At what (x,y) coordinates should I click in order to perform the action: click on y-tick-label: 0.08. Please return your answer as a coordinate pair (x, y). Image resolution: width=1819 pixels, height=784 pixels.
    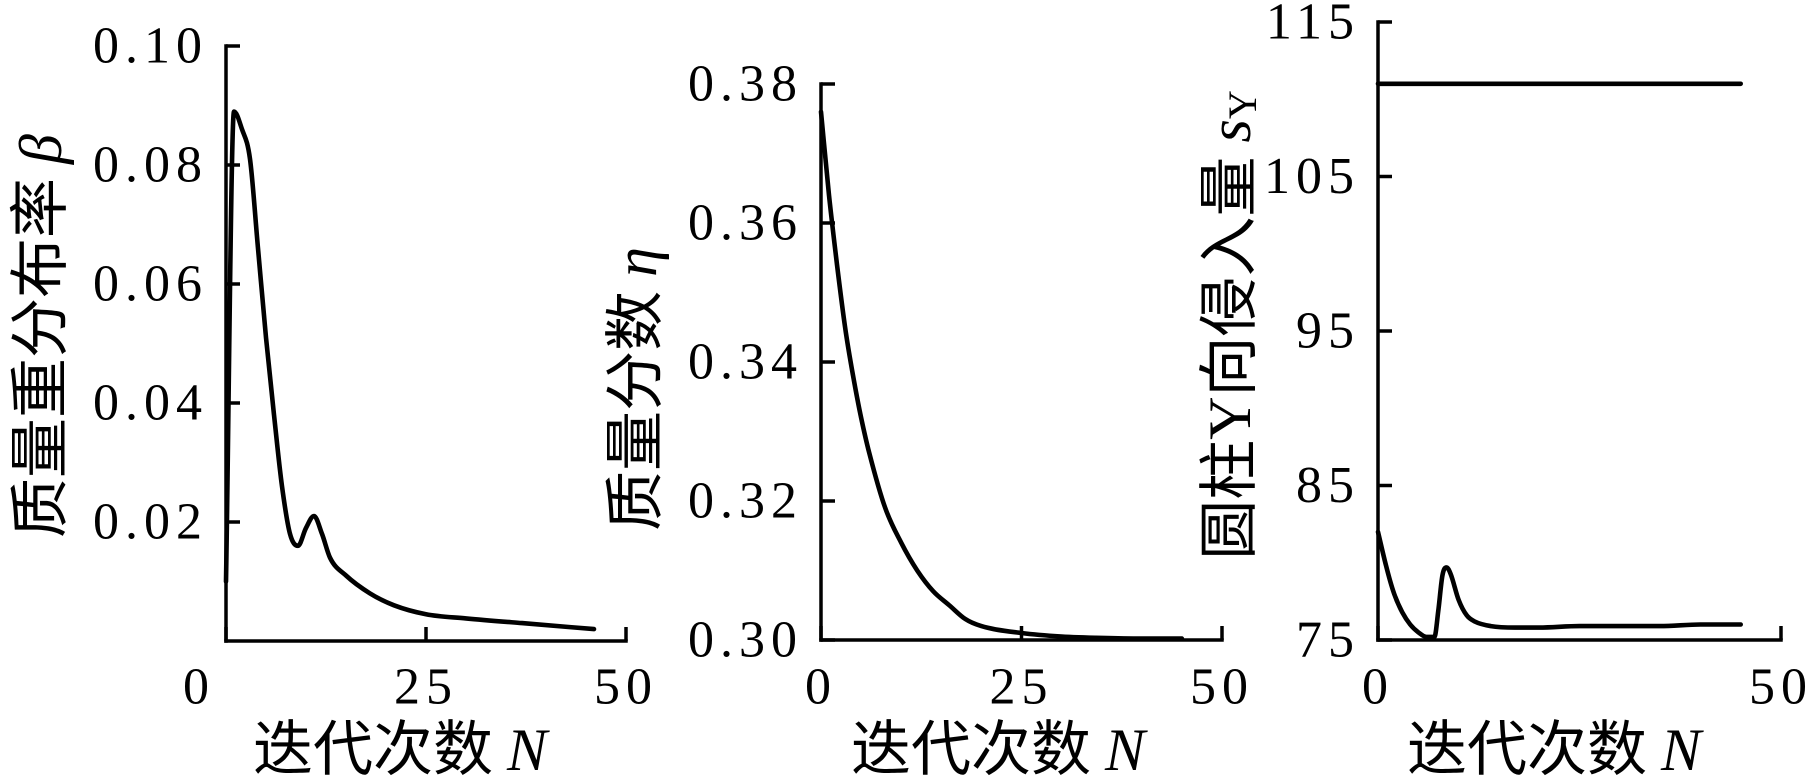
    Looking at the image, I should click on (150, 165).